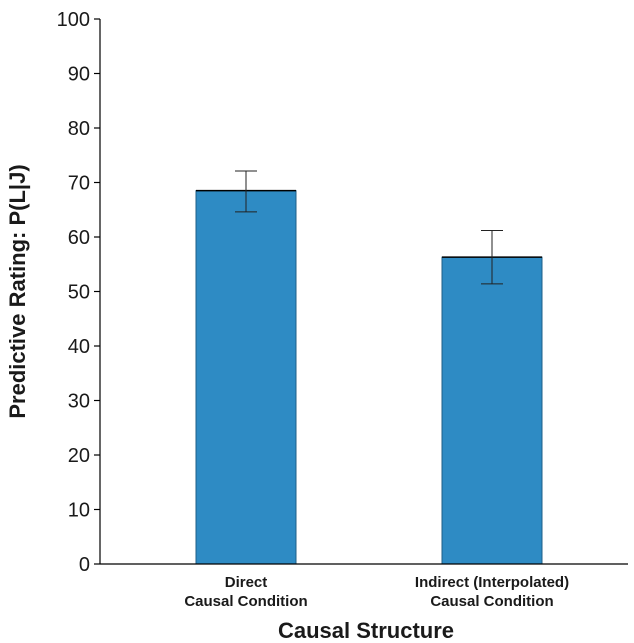 The width and height of the screenshot is (634, 643). I want to click on x-category-label: Indirect (Interpolated), so click(492, 582).